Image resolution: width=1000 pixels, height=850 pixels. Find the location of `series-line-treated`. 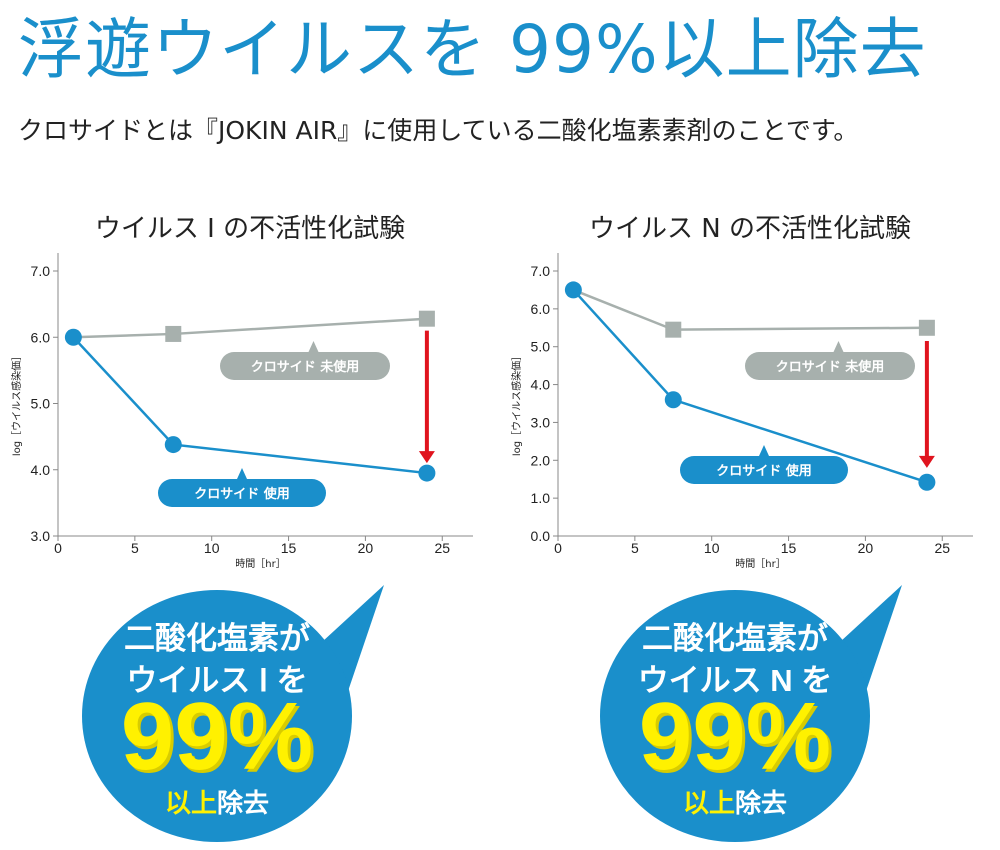

series-line-treated is located at coordinates (750, 386).